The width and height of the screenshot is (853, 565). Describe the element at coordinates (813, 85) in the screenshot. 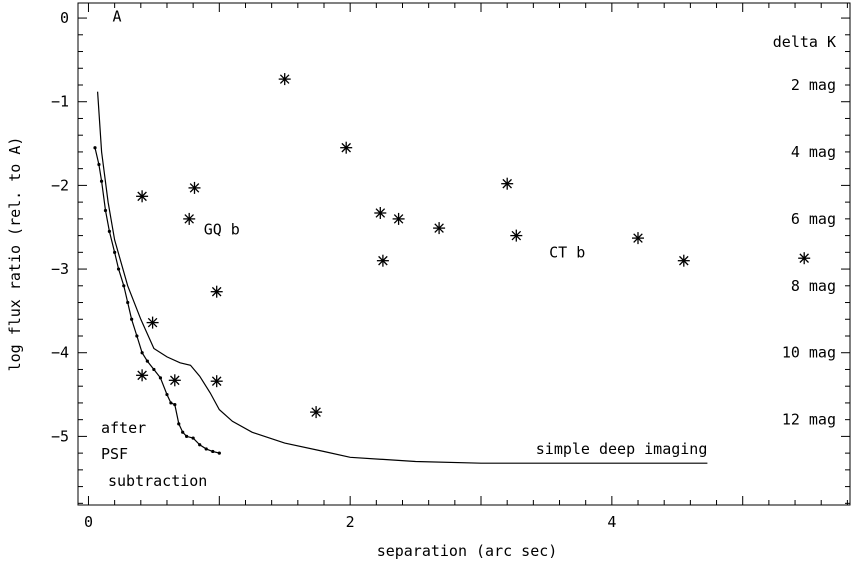

I see `delta-k-label: 2 mag` at that location.